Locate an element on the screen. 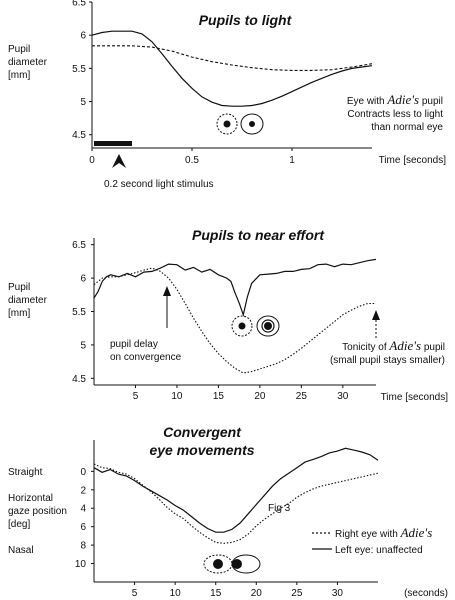  panel-1-annotation-line-1: Eye with Adie's pupil is located at coordinates (395, 99).